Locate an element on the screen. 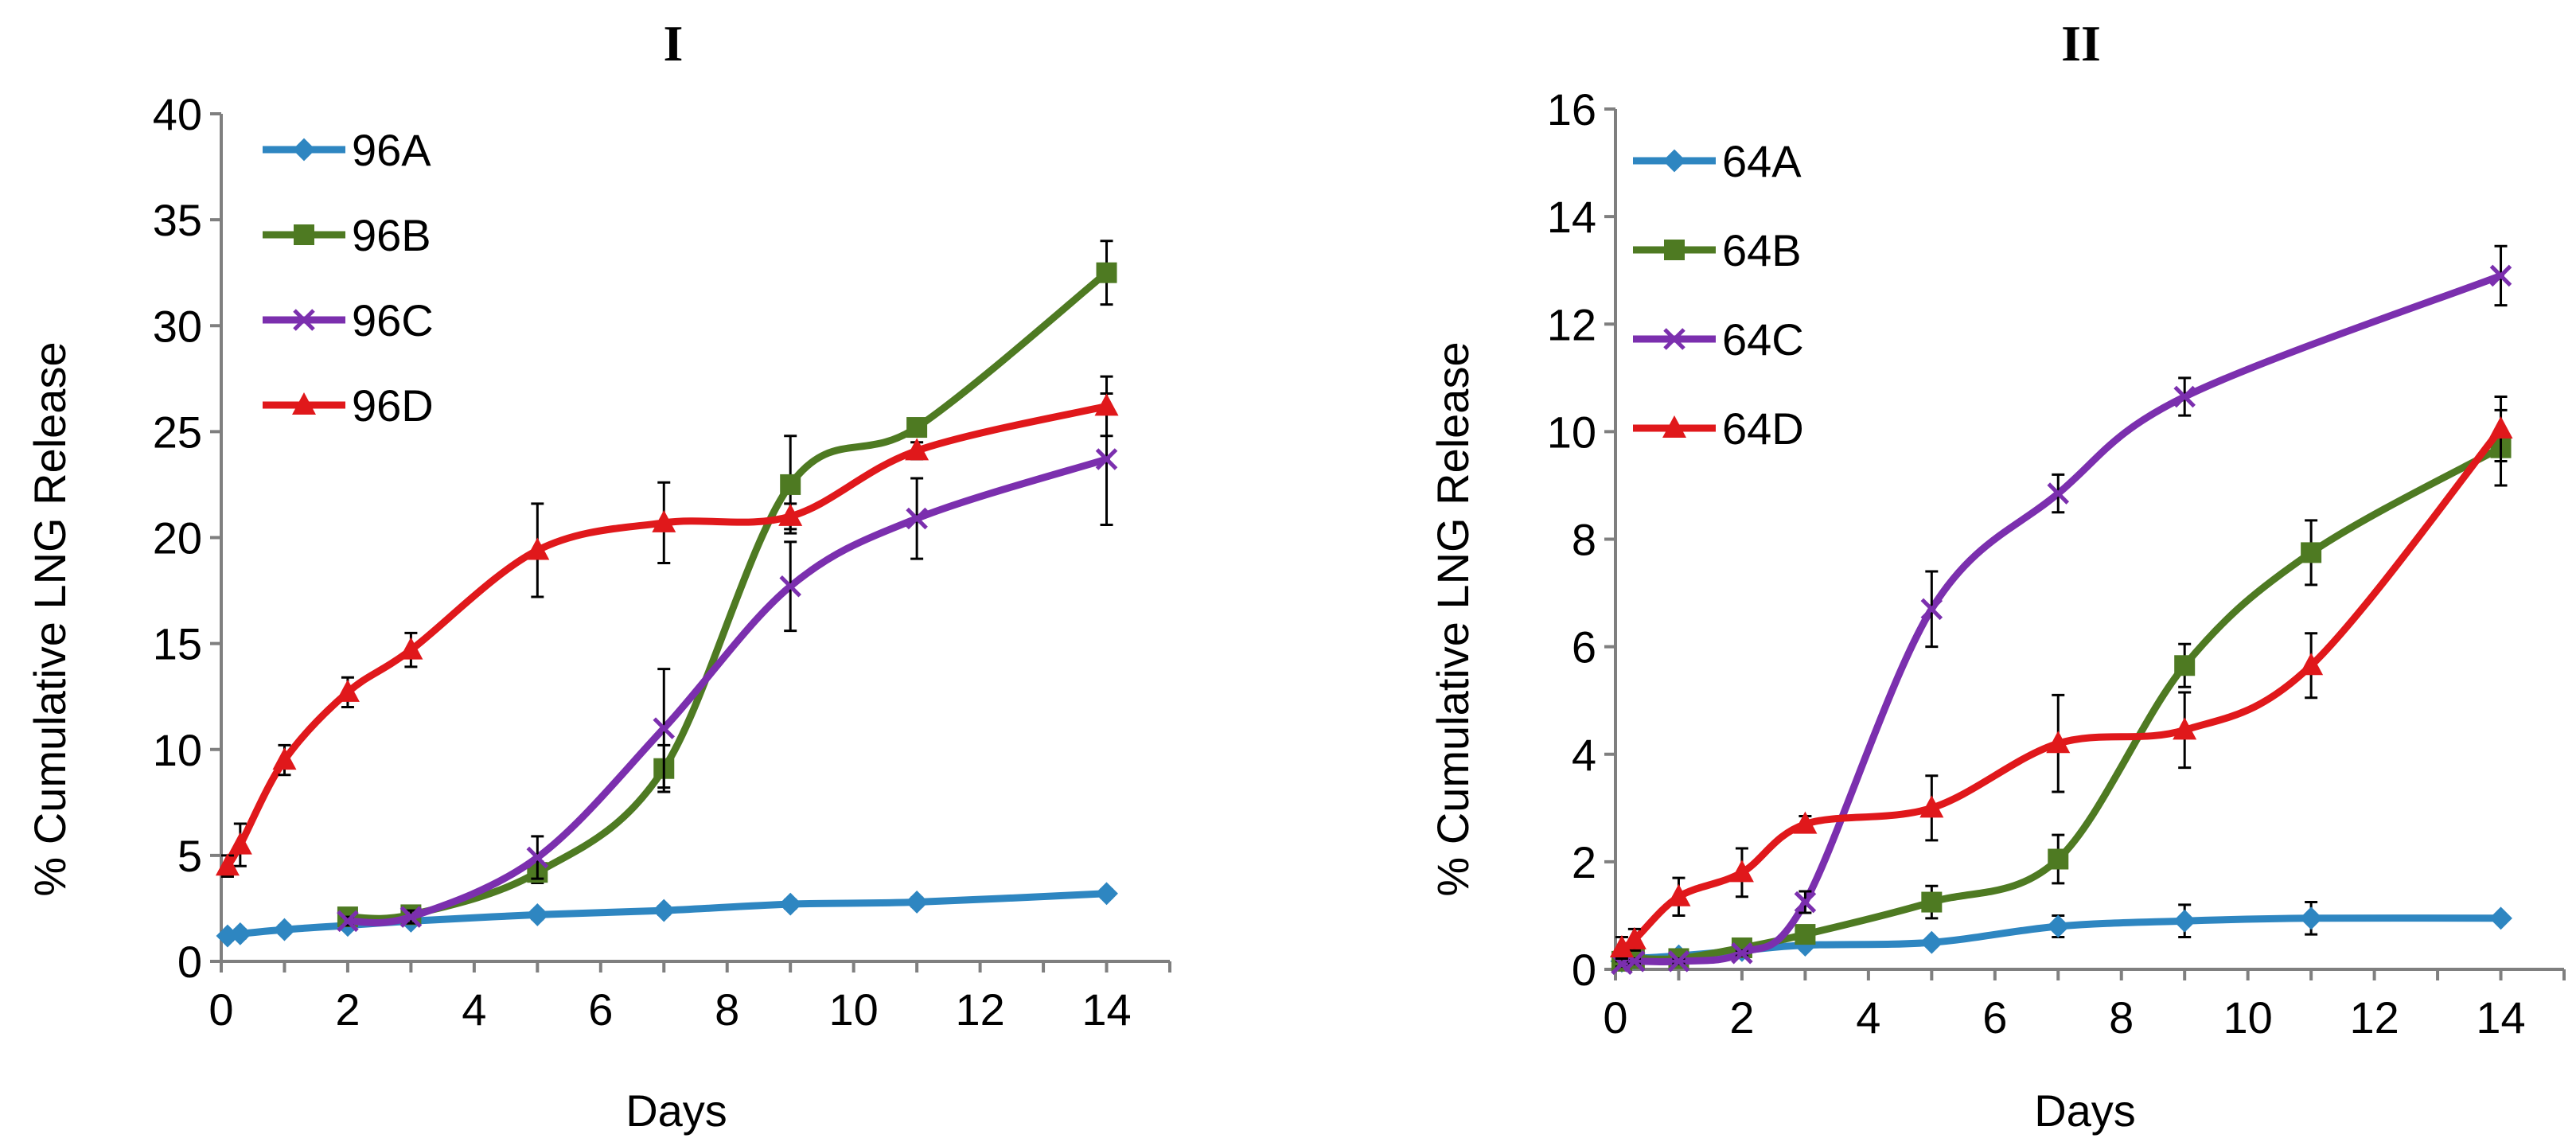 This screenshot has width=2576, height=1146. series-96C is located at coordinates (727, 662).